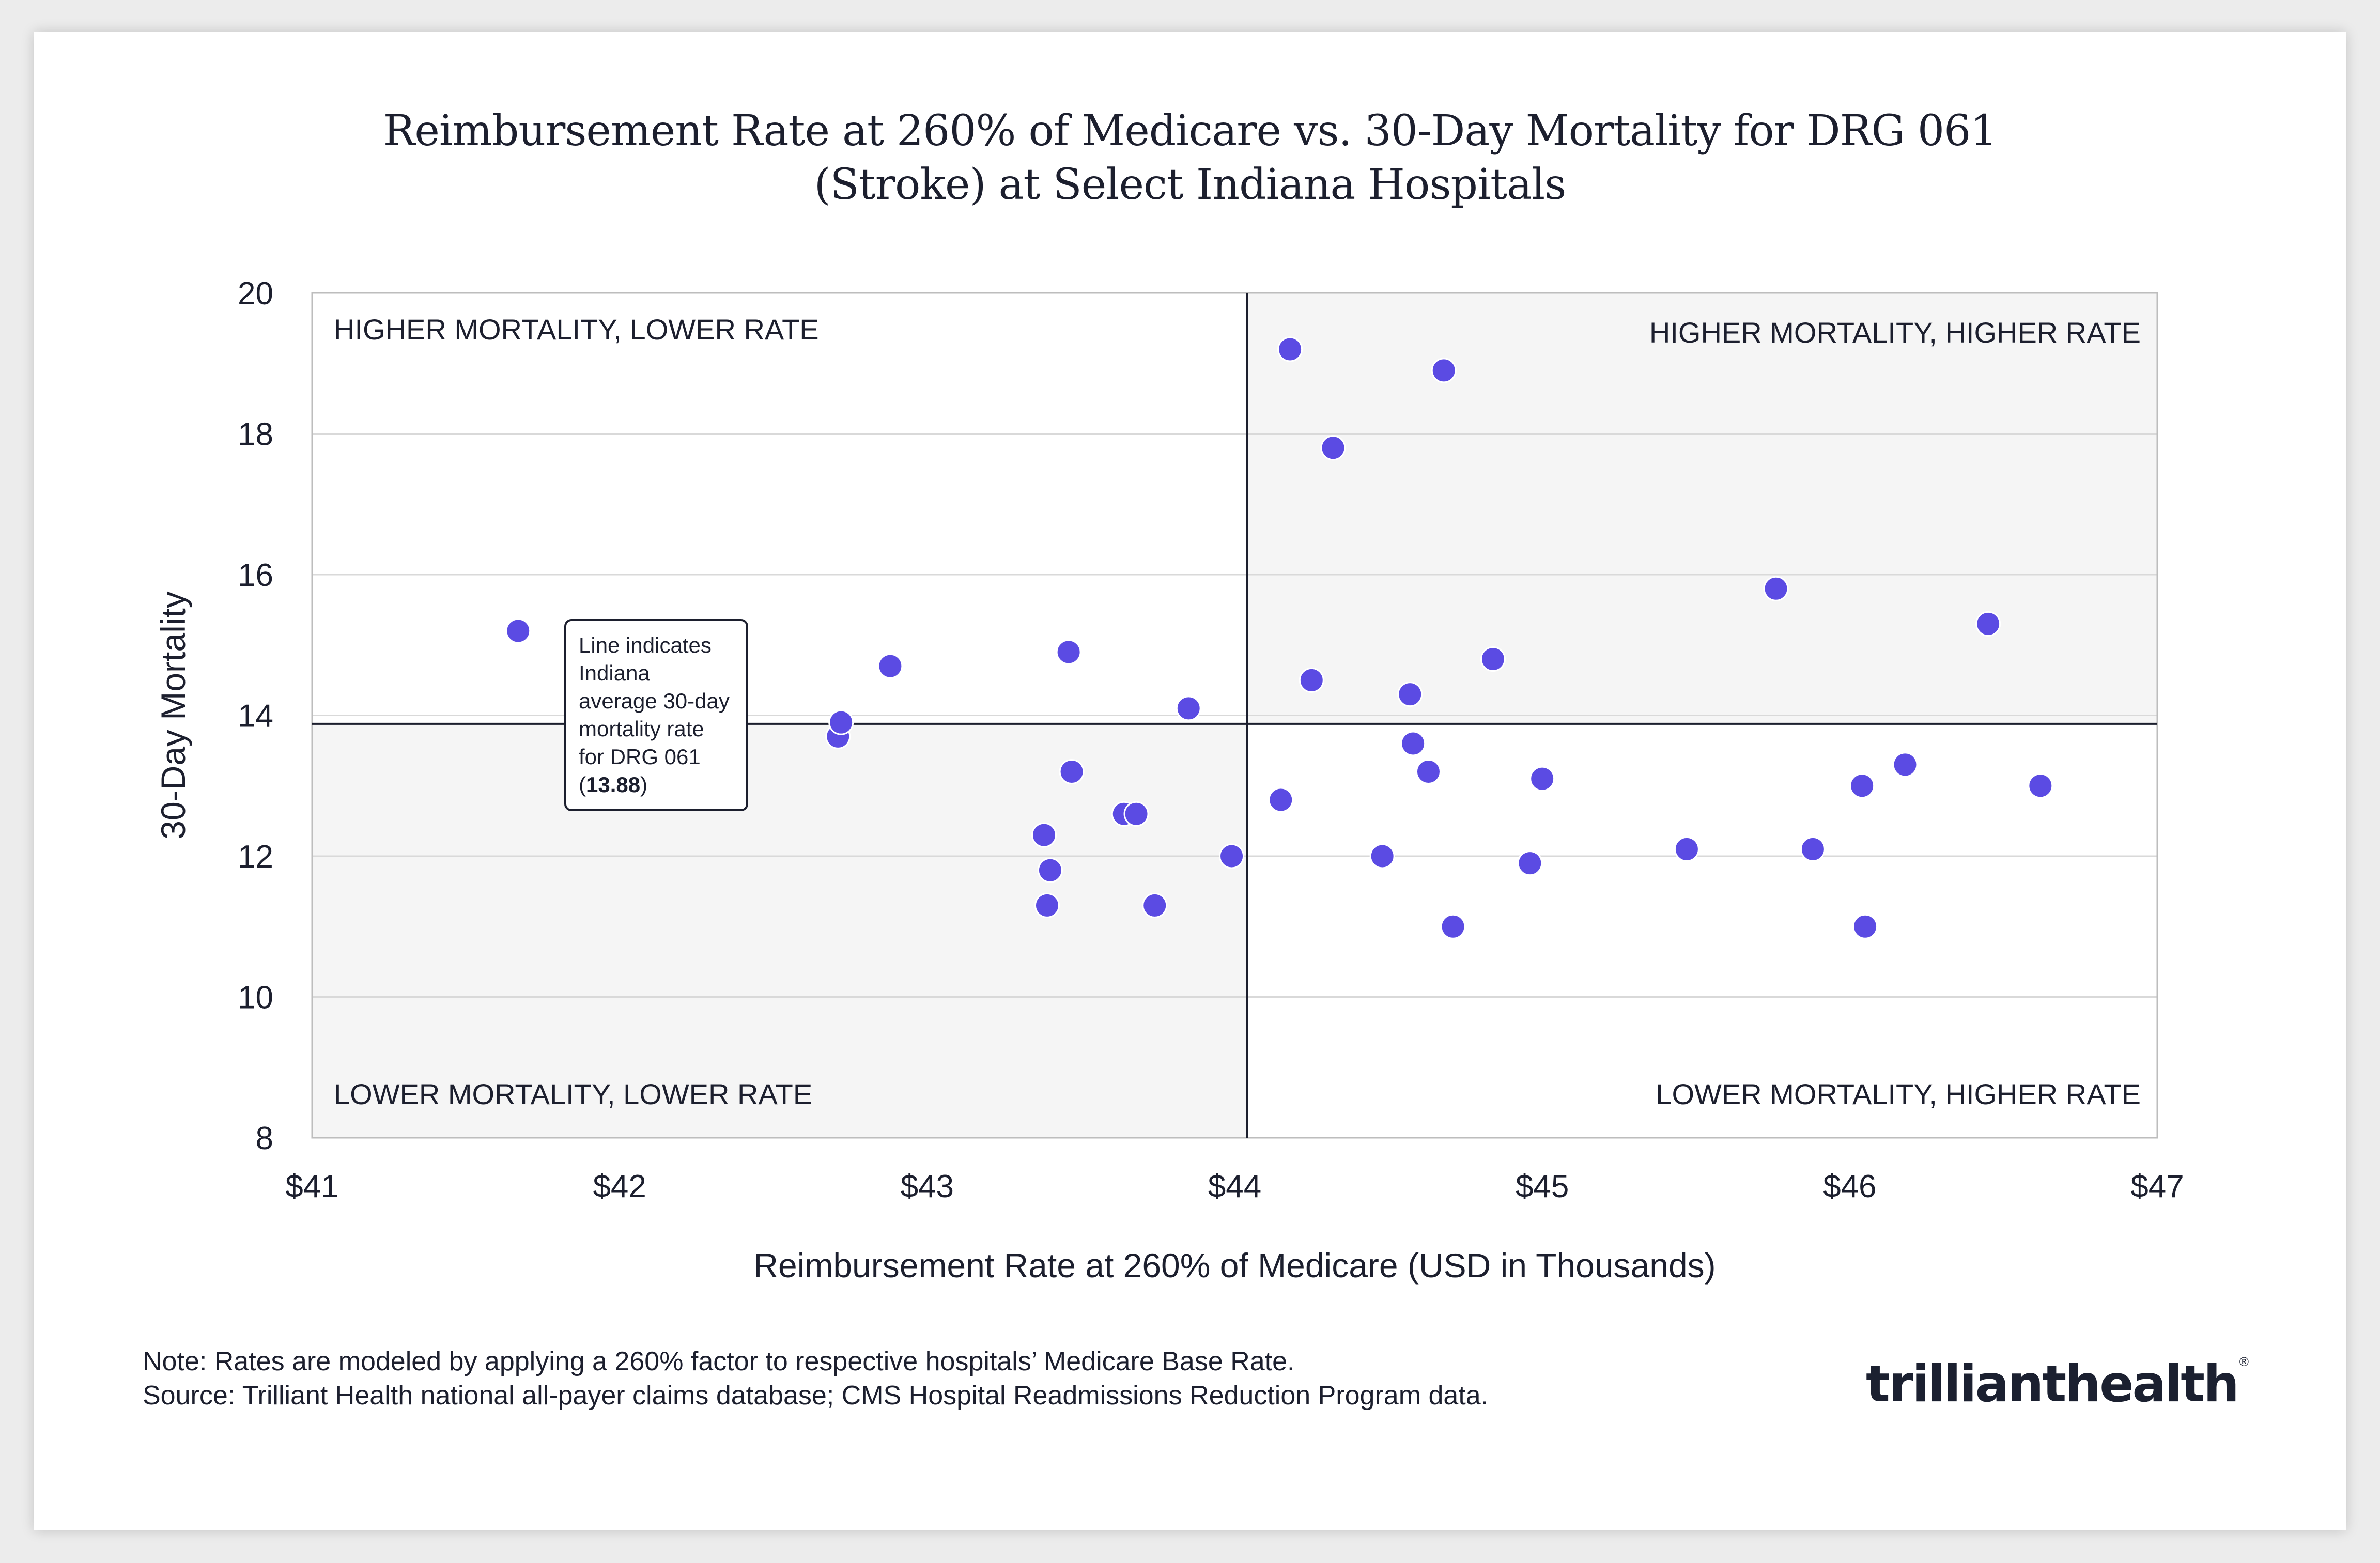 The image size is (2380, 1563). What do you see at coordinates (1234, 1186) in the screenshot?
I see `x-tick-label: $44` at bounding box center [1234, 1186].